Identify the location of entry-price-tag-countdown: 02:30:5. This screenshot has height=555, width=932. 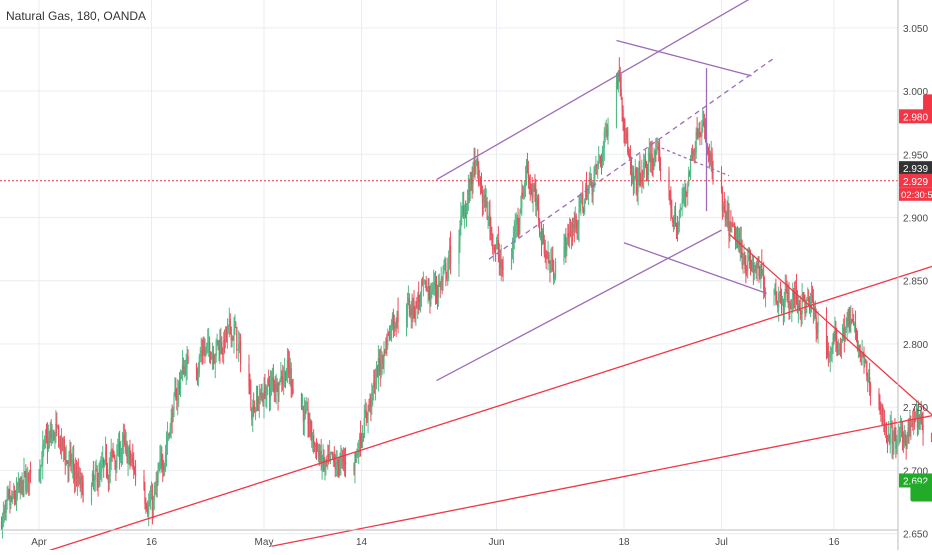
(916, 195).